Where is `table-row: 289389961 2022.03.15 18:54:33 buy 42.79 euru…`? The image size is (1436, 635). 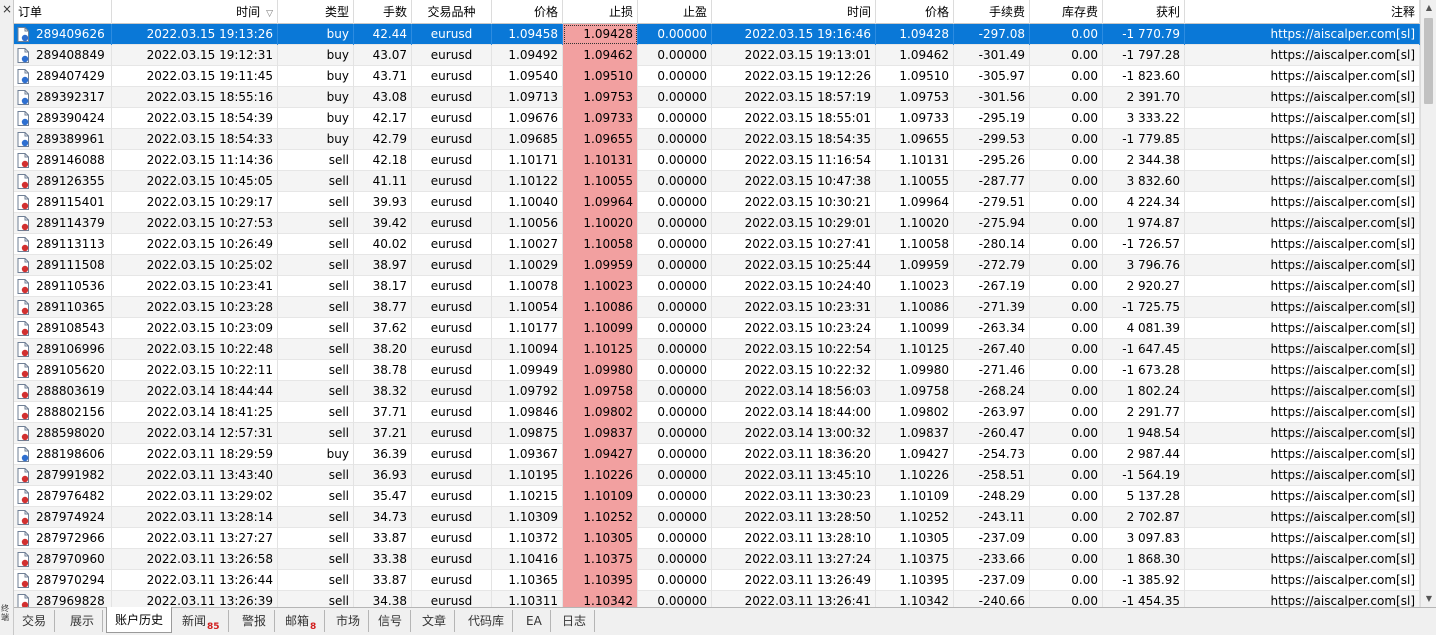
table-row: 289389961 2022.03.15 18:54:33 buy 42.79 euru… is located at coordinates (717, 139).